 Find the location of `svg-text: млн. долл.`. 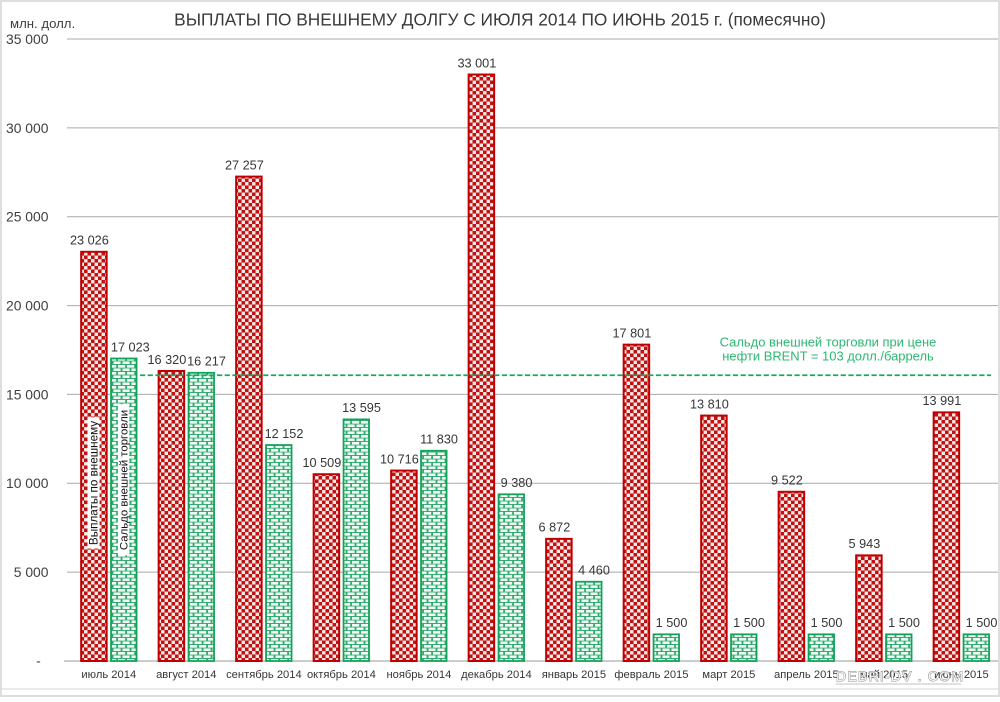

svg-text: млн. долл. is located at coordinates (42, 23).